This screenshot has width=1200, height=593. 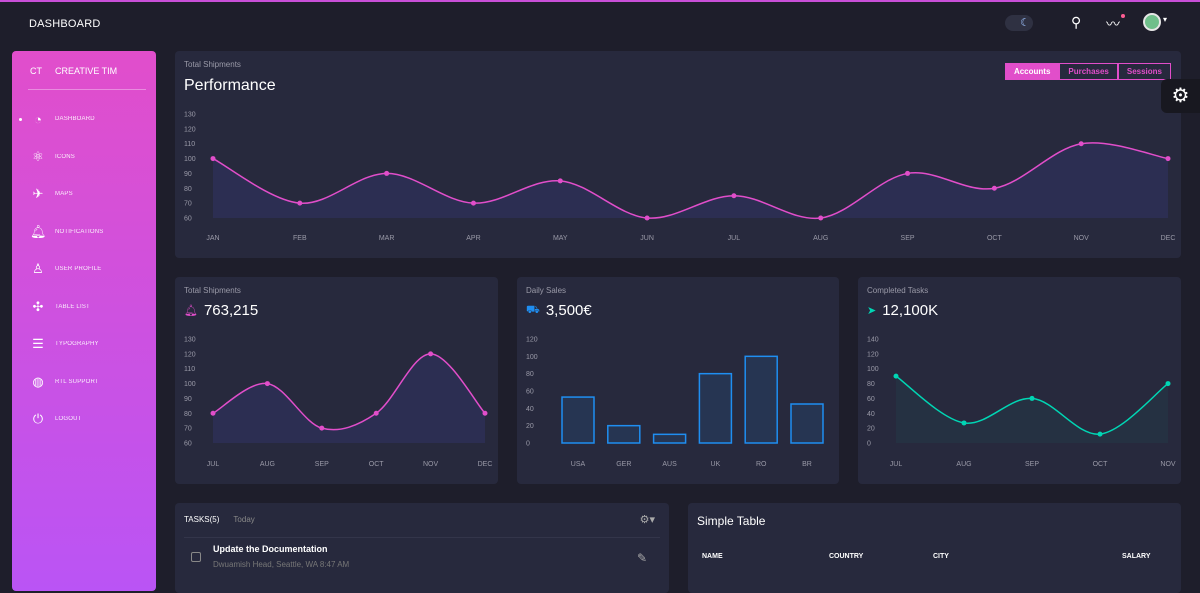 I want to click on tasks-header: TASKS(5), so click(x=202, y=519).